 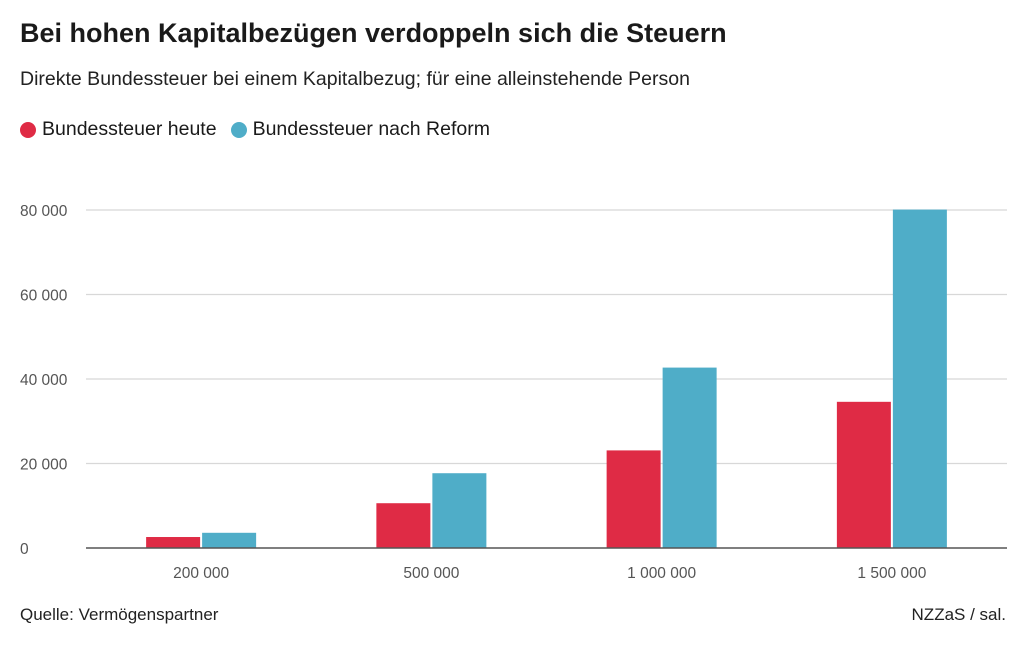 I want to click on legend-swatch-reform, so click(x=238, y=129).